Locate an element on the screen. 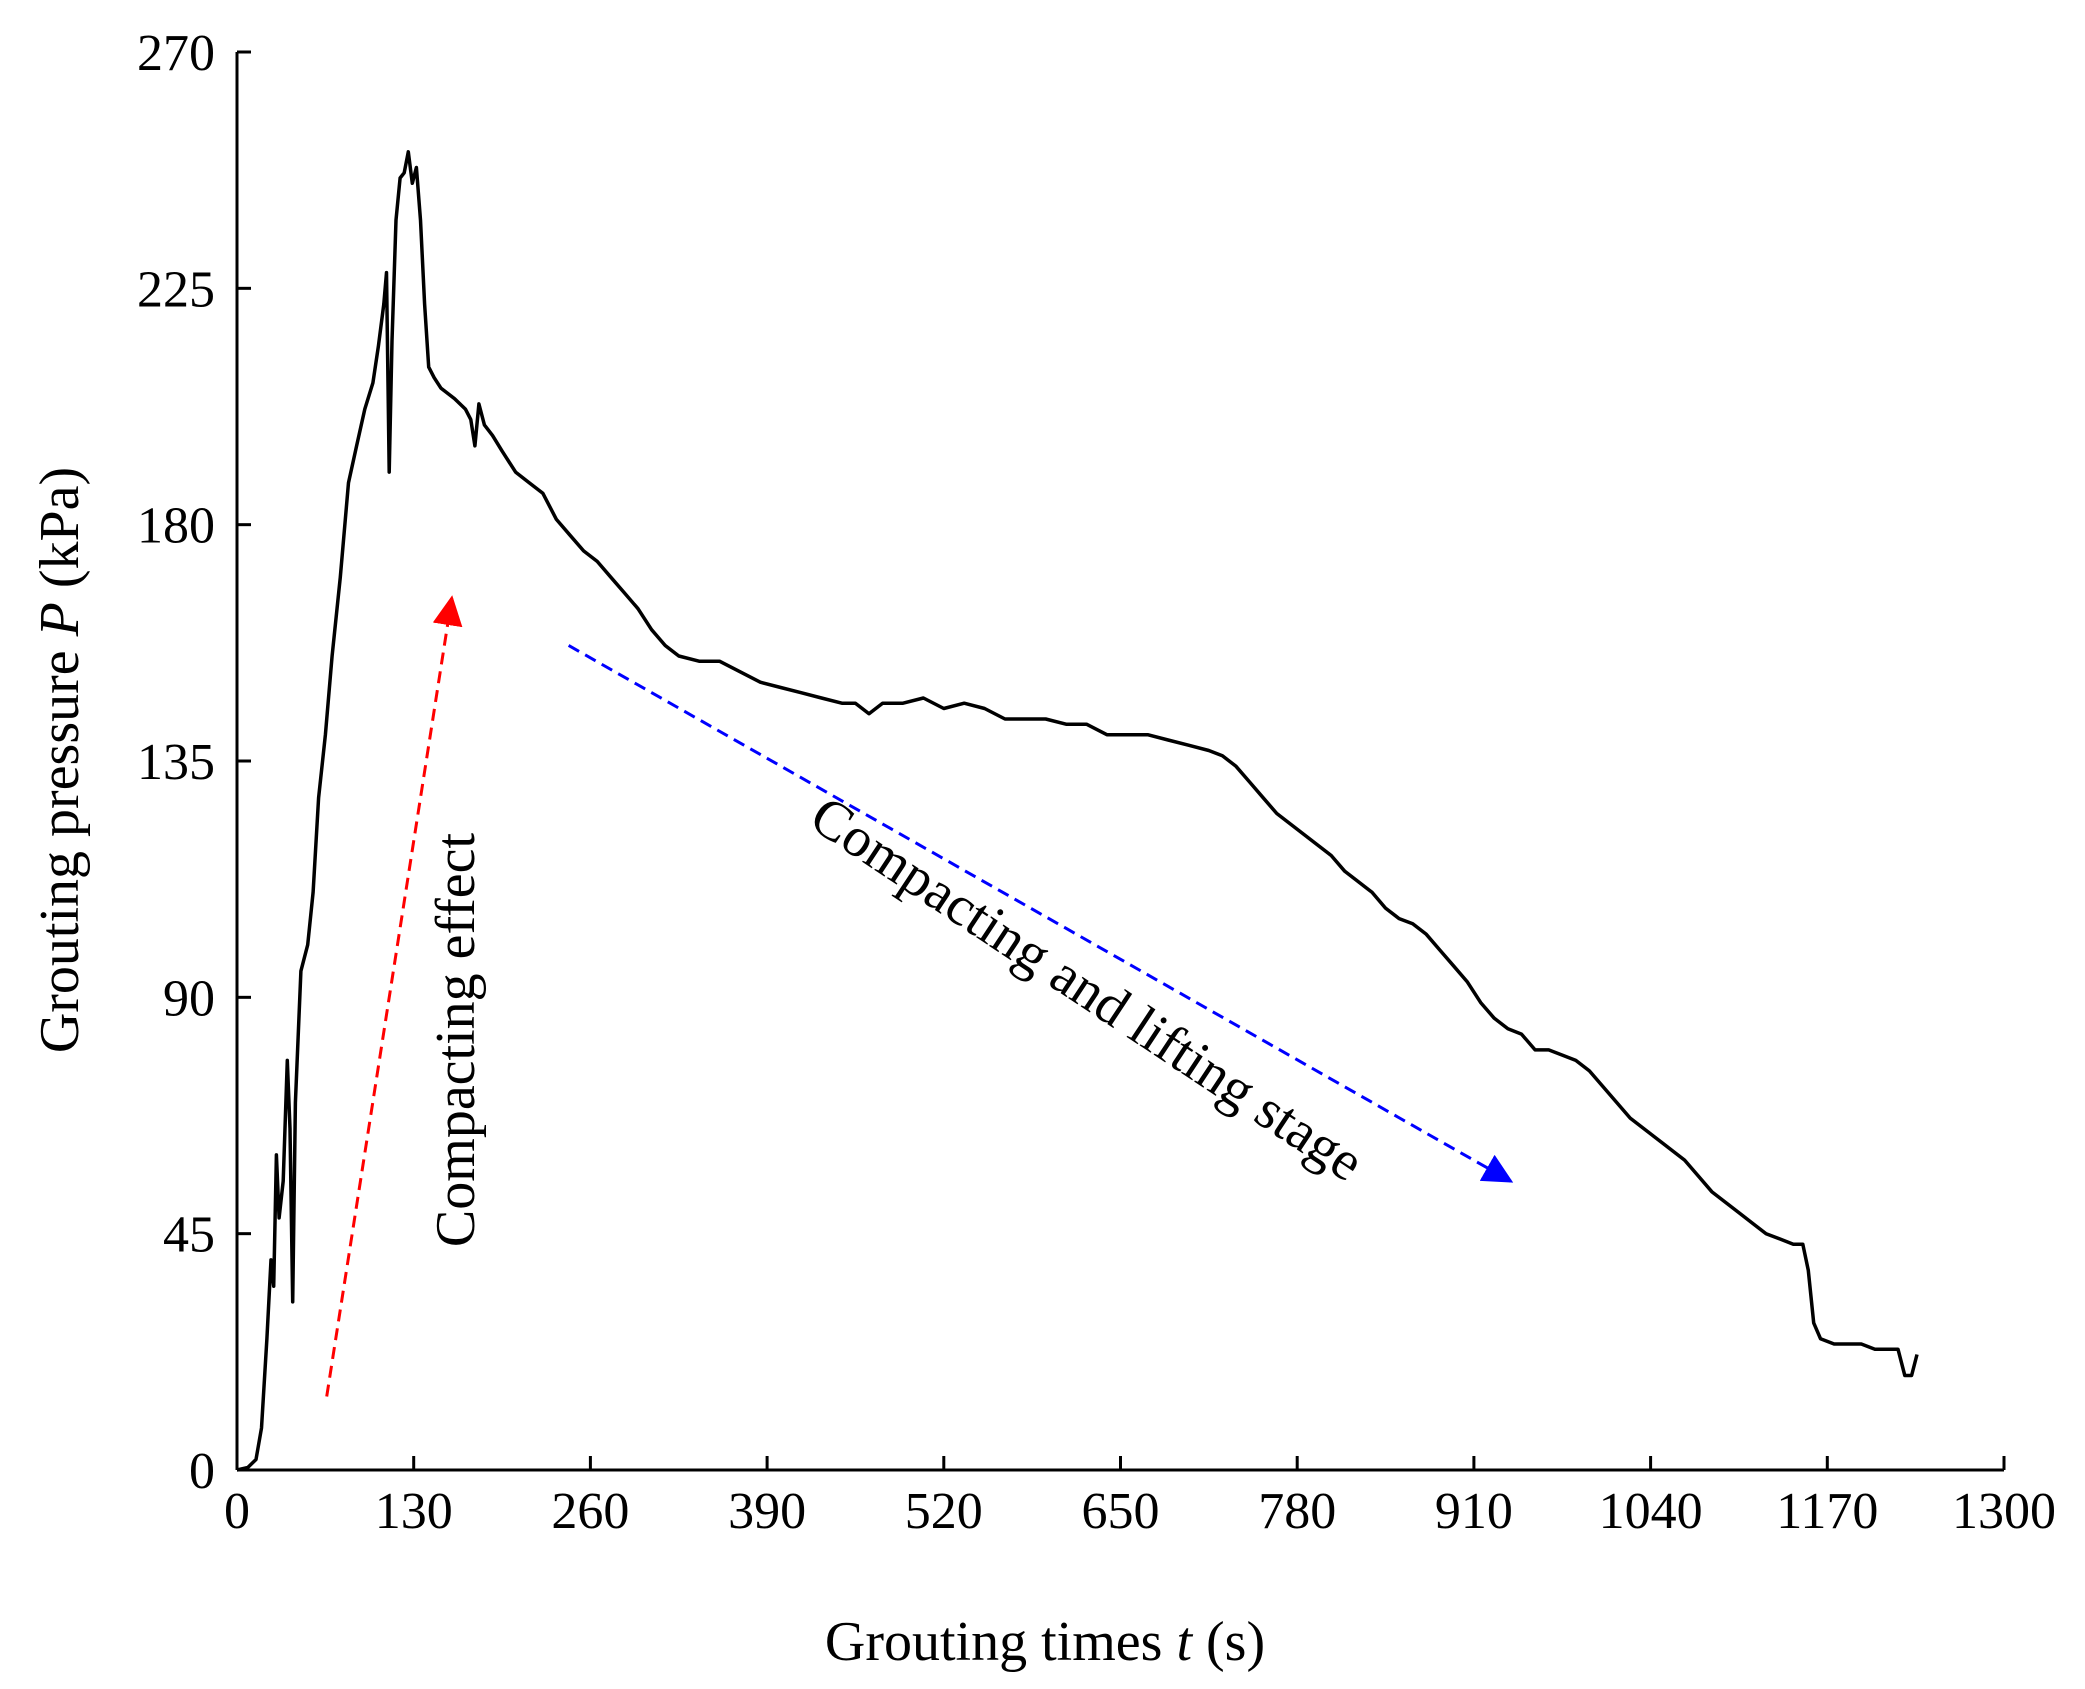 This screenshot has height=1689, width=2085. y-axis-ticks: 0 45 90 135 180 225 270 is located at coordinates (194, 762).